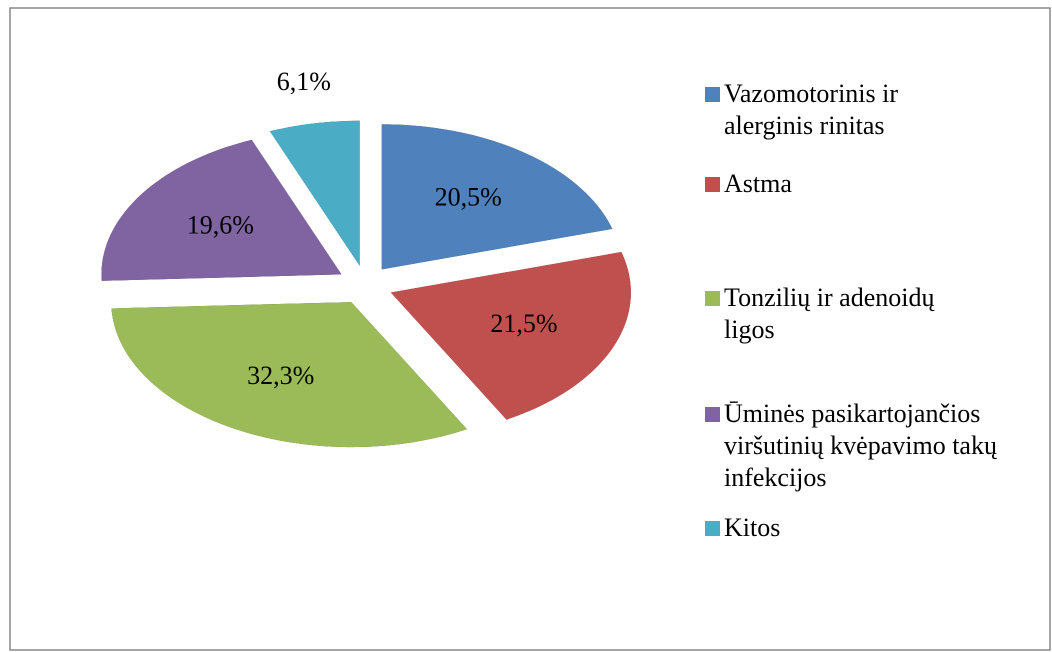 The height and width of the screenshot is (652, 1052). Describe the element at coordinates (304, 81) in the screenshot. I see `data-label: 6,1%` at that location.